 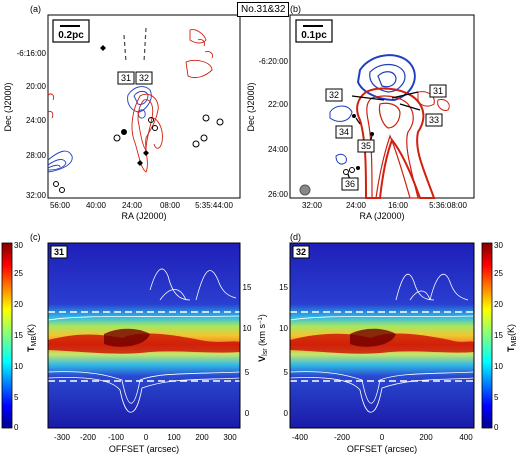 I want to click on colorbar-symbol: T, so click(x=511, y=349).